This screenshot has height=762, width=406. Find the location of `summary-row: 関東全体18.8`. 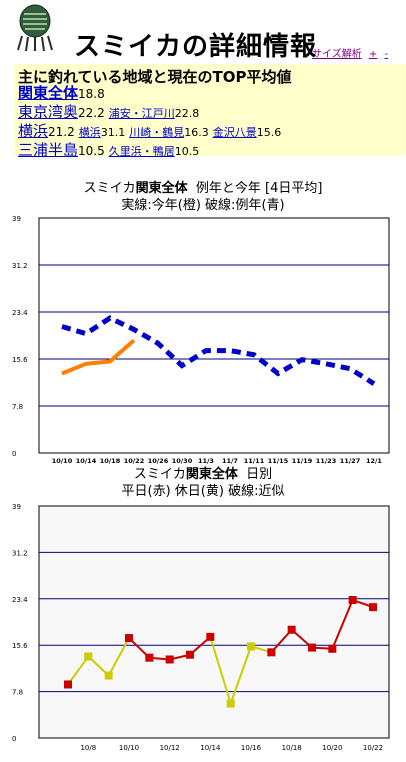

summary-row: 関東全体18.8 is located at coordinates (61, 93).